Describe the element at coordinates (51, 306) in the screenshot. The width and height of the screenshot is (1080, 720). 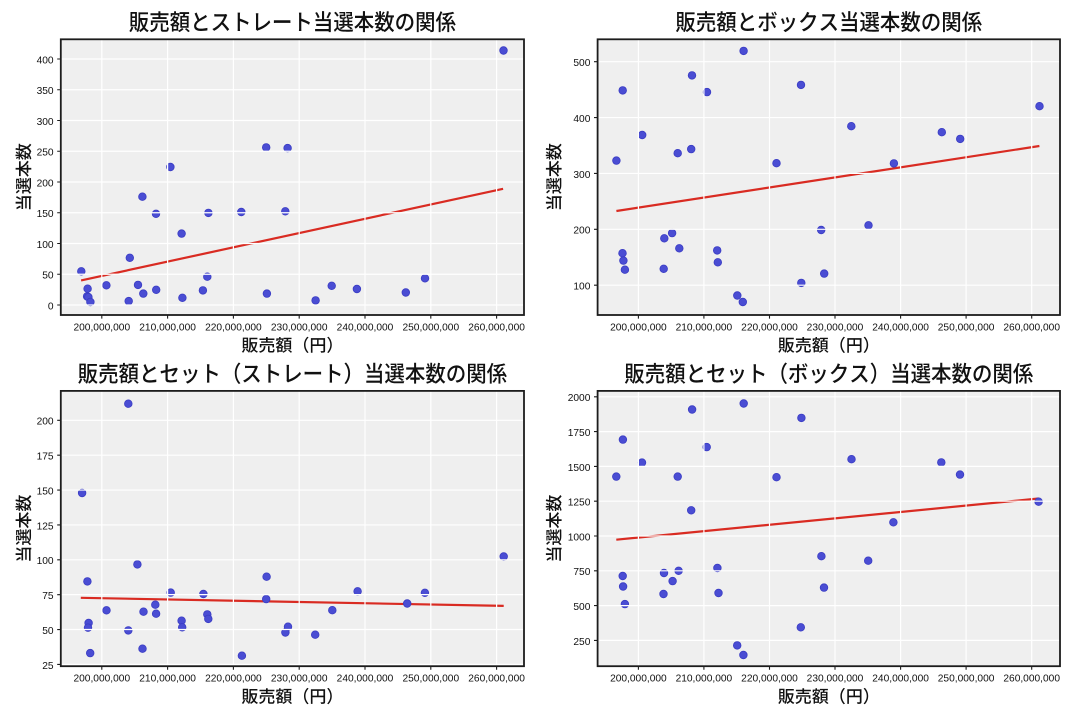
I see `svg-text: 0` at that location.